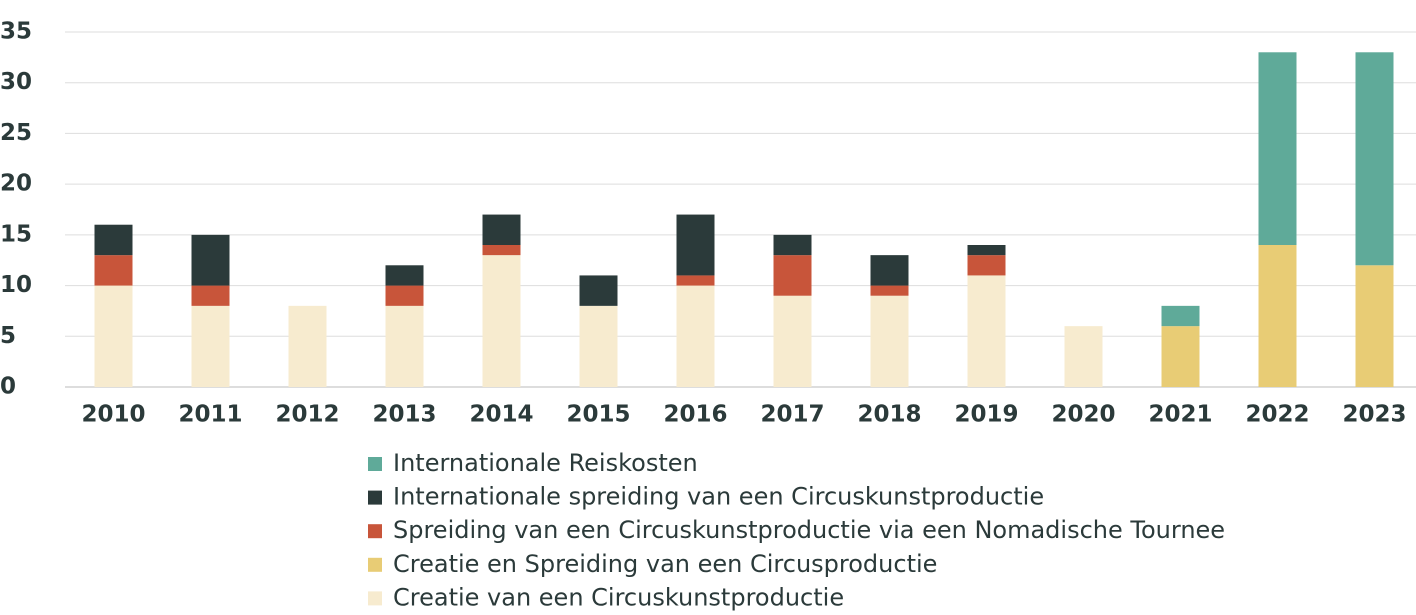 The width and height of the screenshot is (1416, 615). What do you see at coordinates (307, 415) in the screenshot?
I see `x-tick-label: 2012` at bounding box center [307, 415].